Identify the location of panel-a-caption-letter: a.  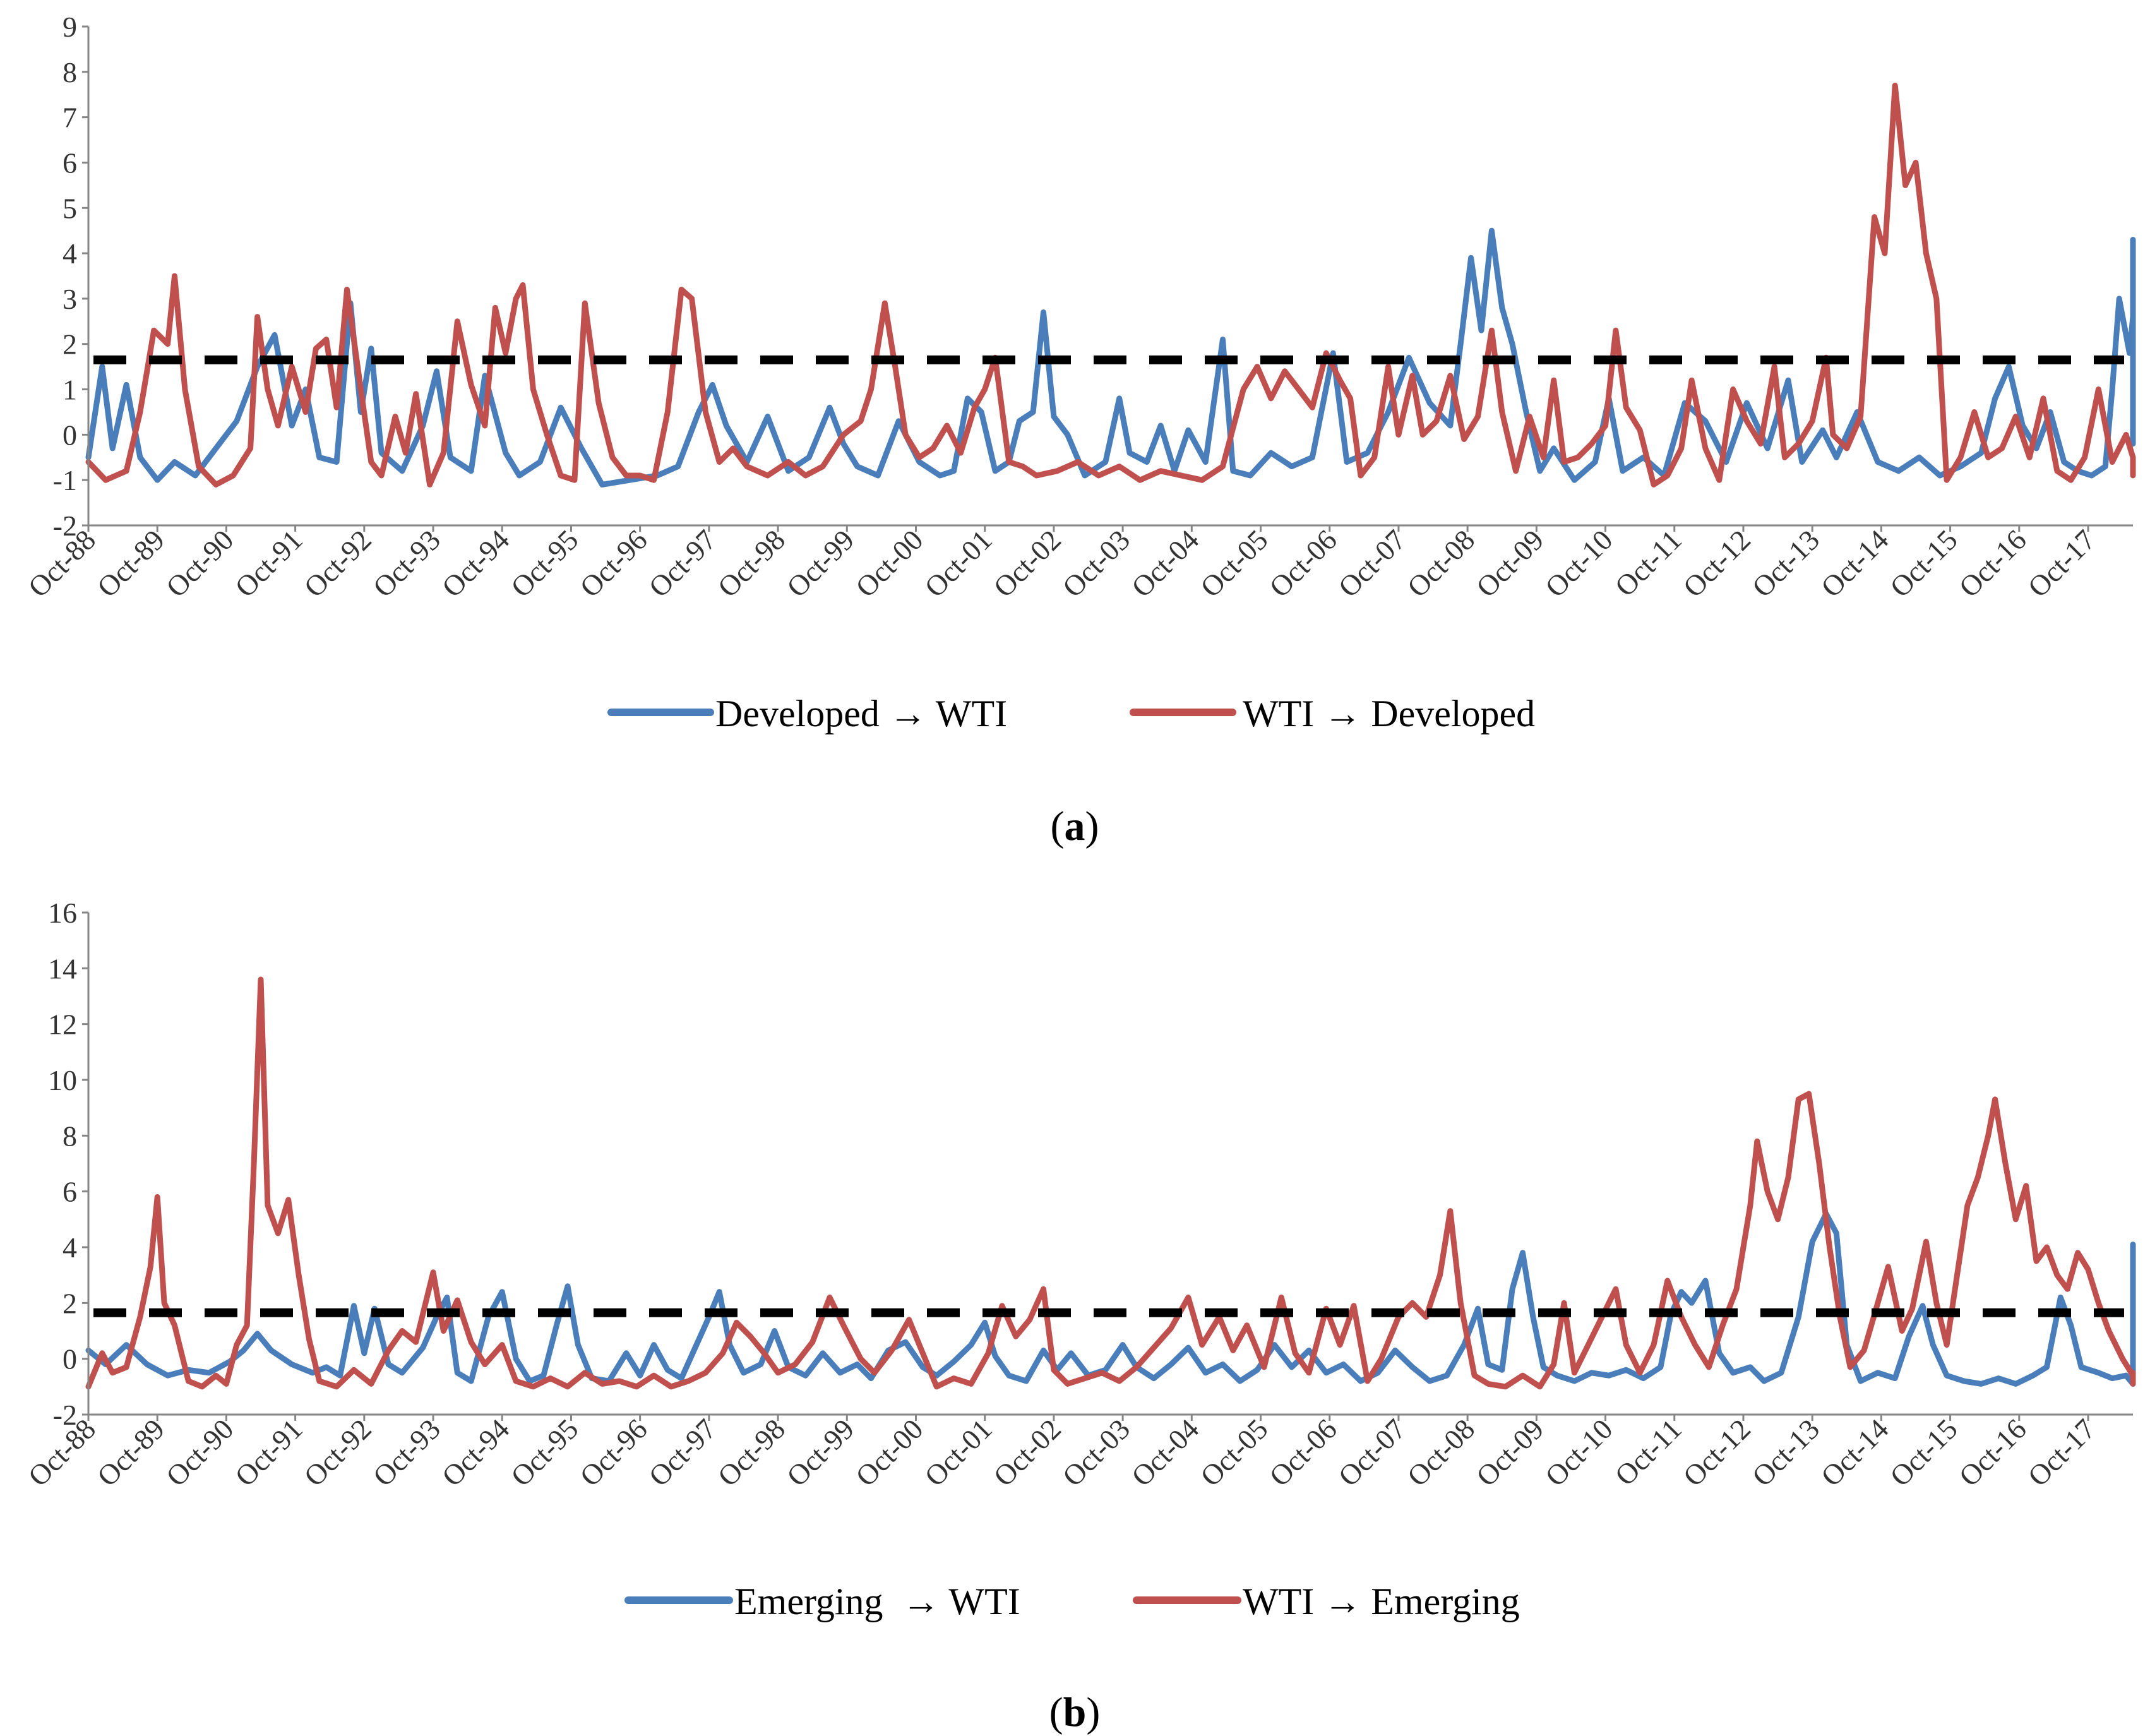
(1075, 826).